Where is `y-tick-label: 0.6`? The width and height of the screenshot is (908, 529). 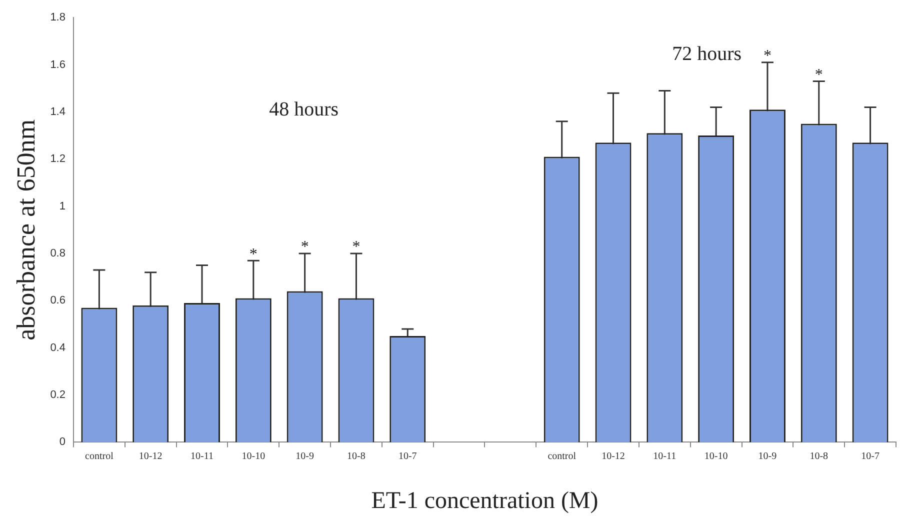
y-tick-label: 0.6 is located at coordinates (58, 300).